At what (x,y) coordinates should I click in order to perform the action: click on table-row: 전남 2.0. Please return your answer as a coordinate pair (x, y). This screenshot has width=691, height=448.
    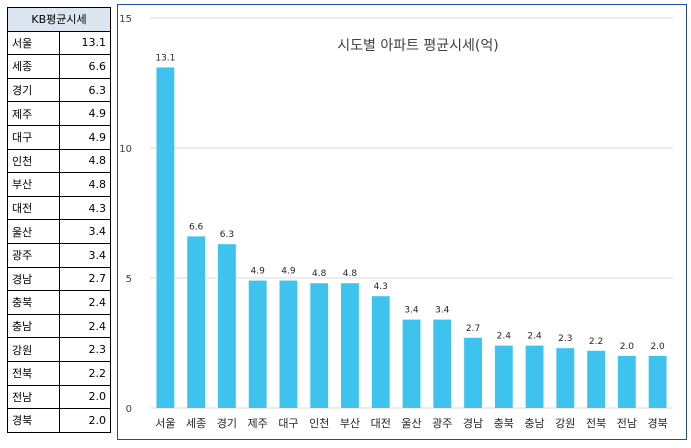
    Looking at the image, I should click on (59, 397).